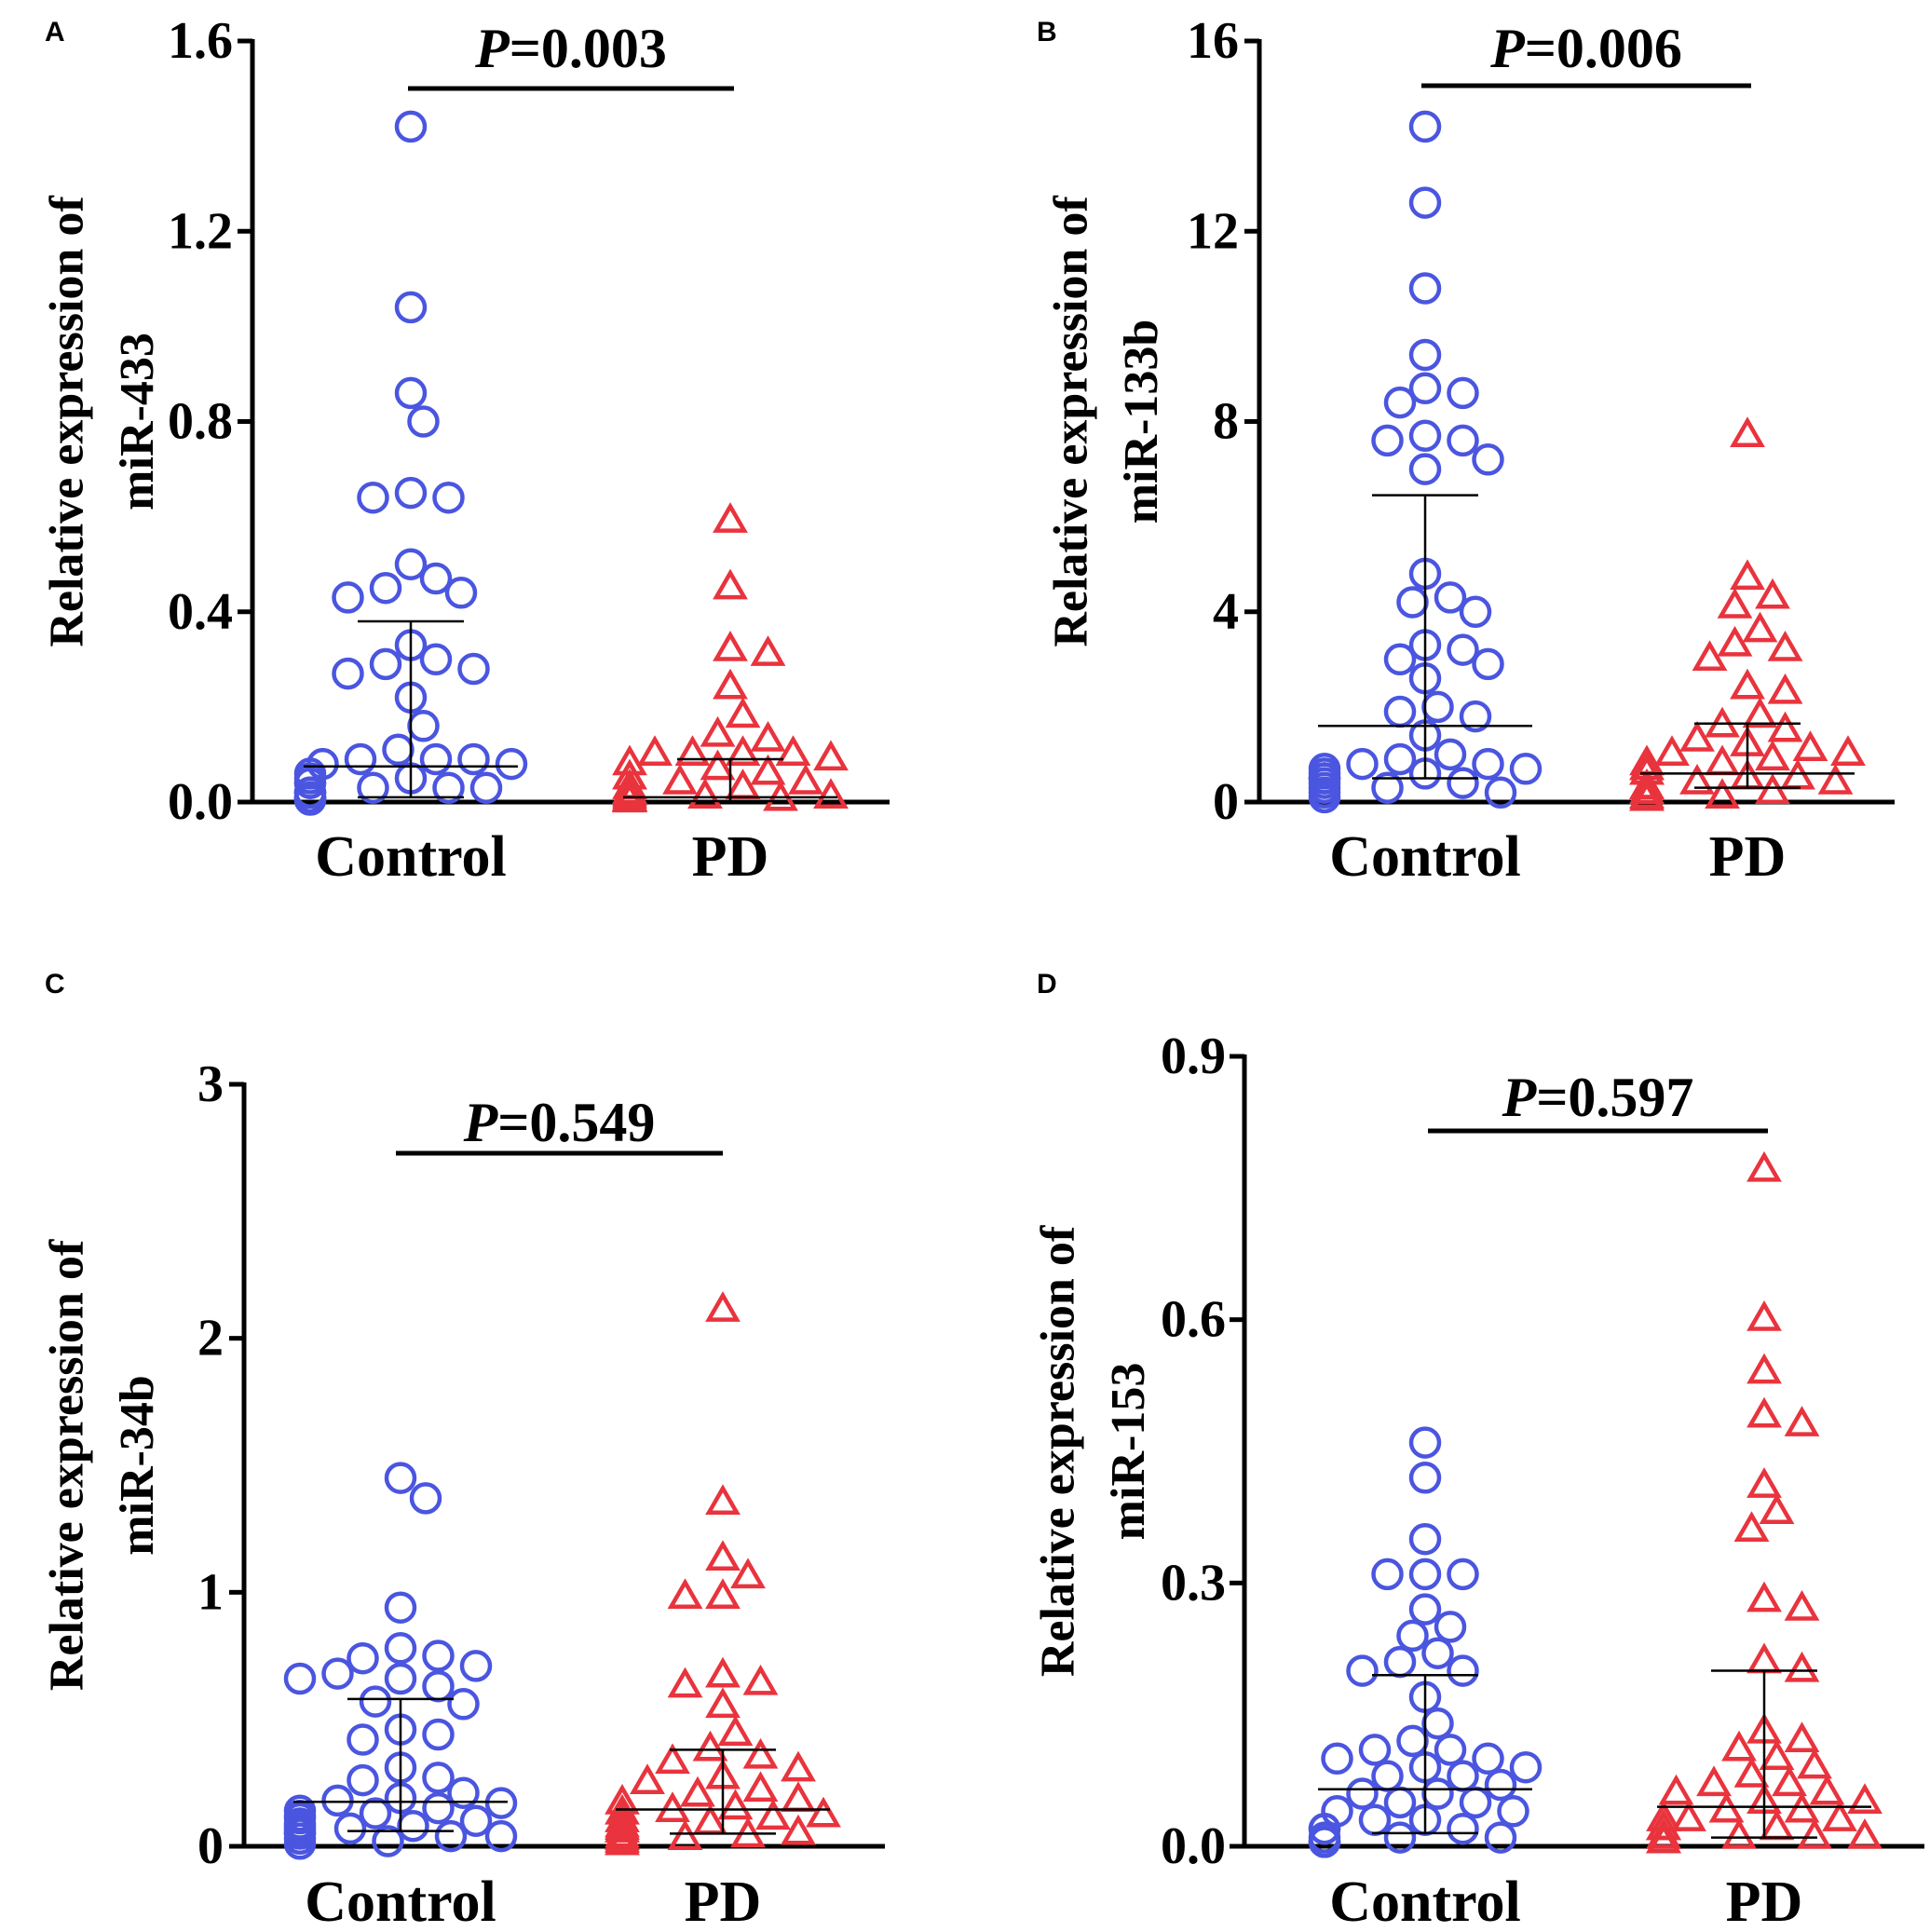 Image resolution: width=1930 pixels, height=1932 pixels. What do you see at coordinates (102, 1465) in the screenshot?
I see `y-axis-label: Relative expression of miR-34b` at bounding box center [102, 1465].